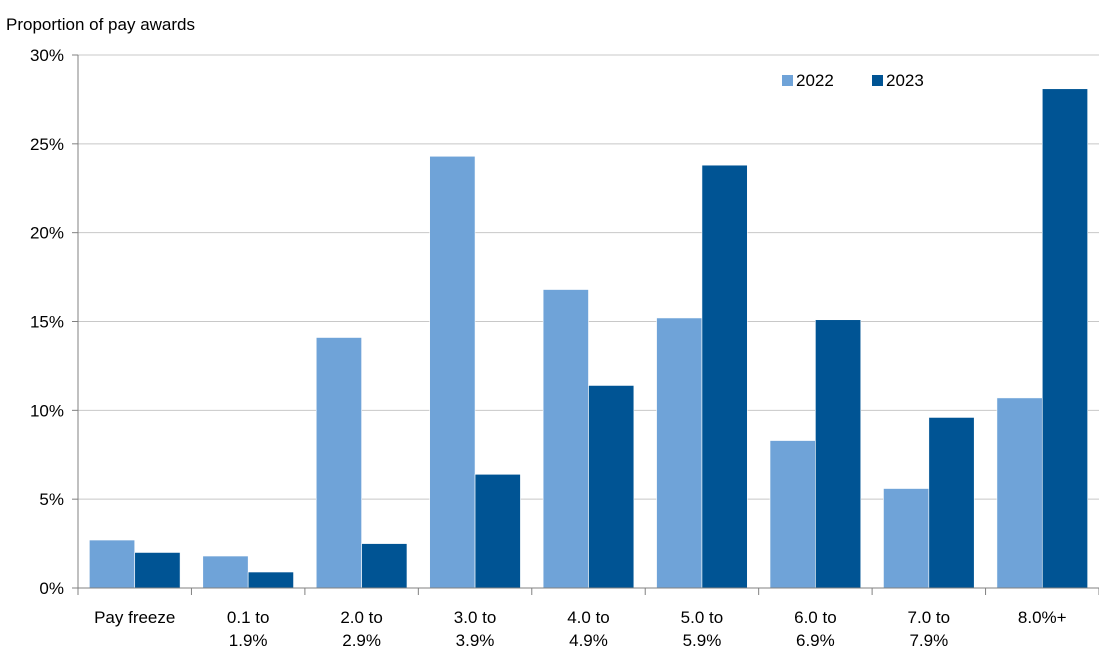 The image size is (1099, 650). I want to click on x-tick-label: Pay freeze, so click(134, 617).